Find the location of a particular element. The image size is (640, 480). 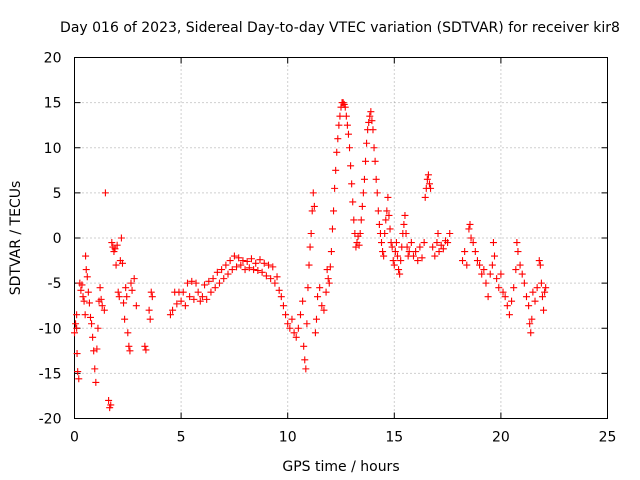

y-tick-label: 20 is located at coordinates (53, 59).